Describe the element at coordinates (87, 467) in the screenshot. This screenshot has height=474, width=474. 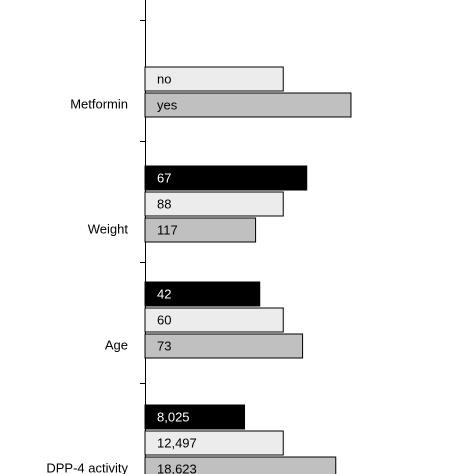
I see `group-label: DPP-4 activity` at that location.